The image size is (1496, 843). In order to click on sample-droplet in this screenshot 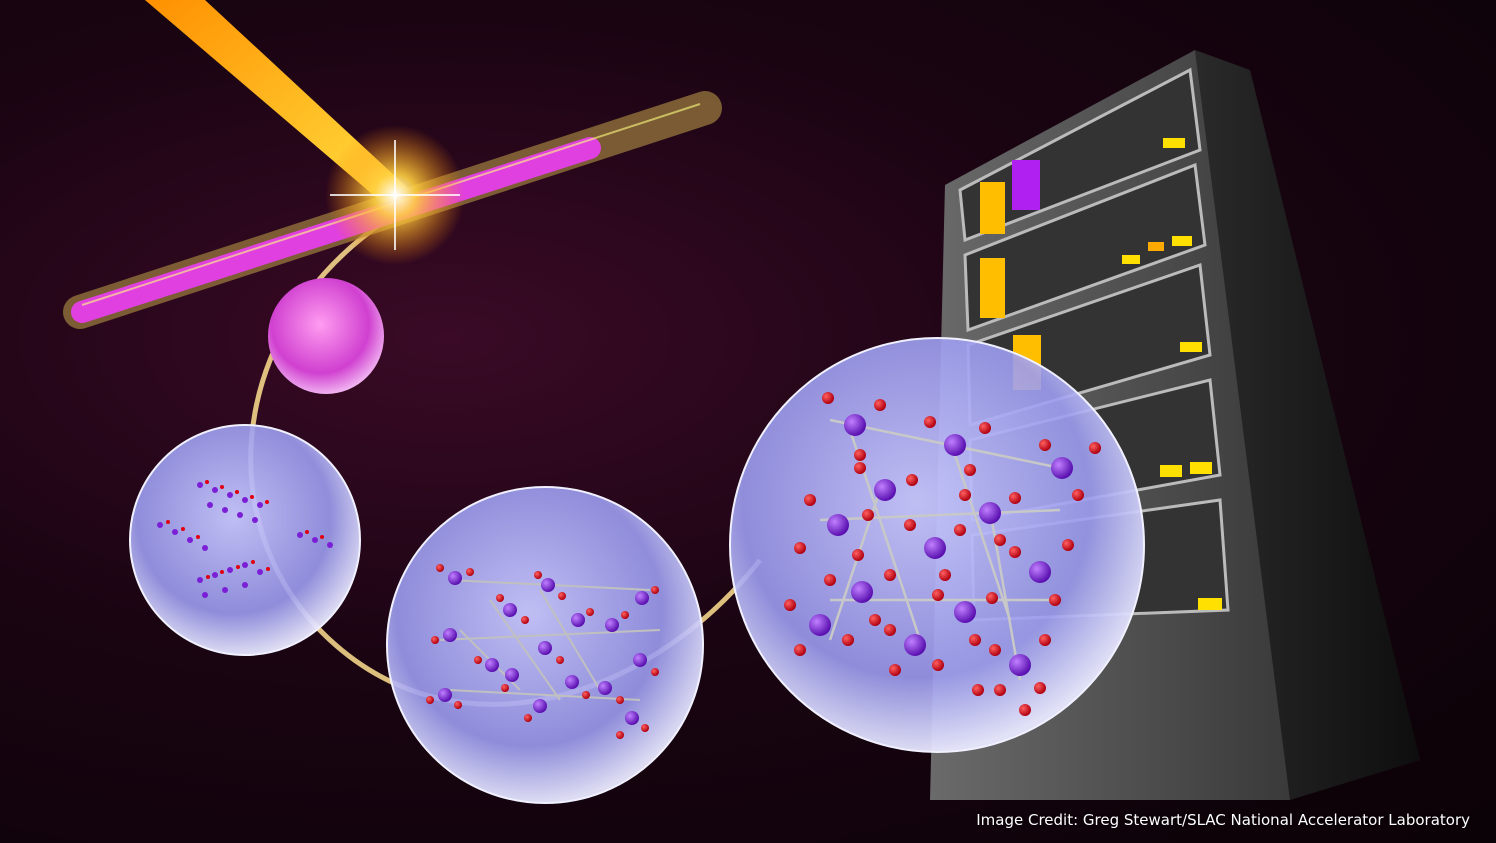, I will do `click(326, 336)`.